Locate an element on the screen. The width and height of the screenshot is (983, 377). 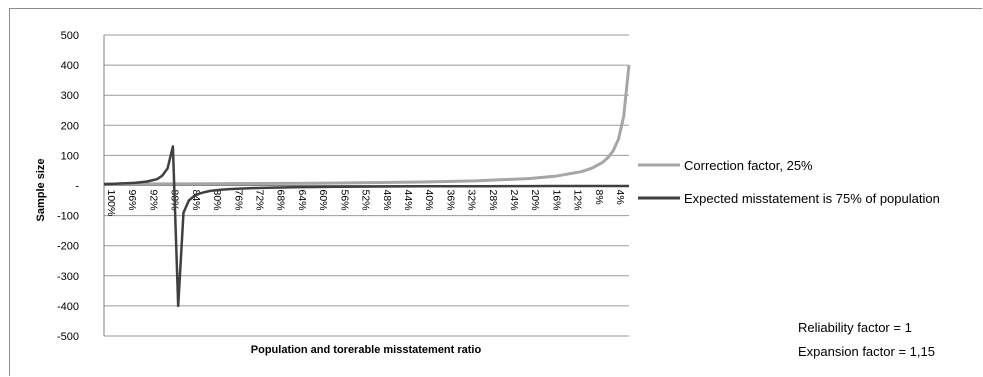
y-axis-ticks: 500 400 300 200 100 - -100 -200 -300 -400 -500 is located at coordinates (68, 186).